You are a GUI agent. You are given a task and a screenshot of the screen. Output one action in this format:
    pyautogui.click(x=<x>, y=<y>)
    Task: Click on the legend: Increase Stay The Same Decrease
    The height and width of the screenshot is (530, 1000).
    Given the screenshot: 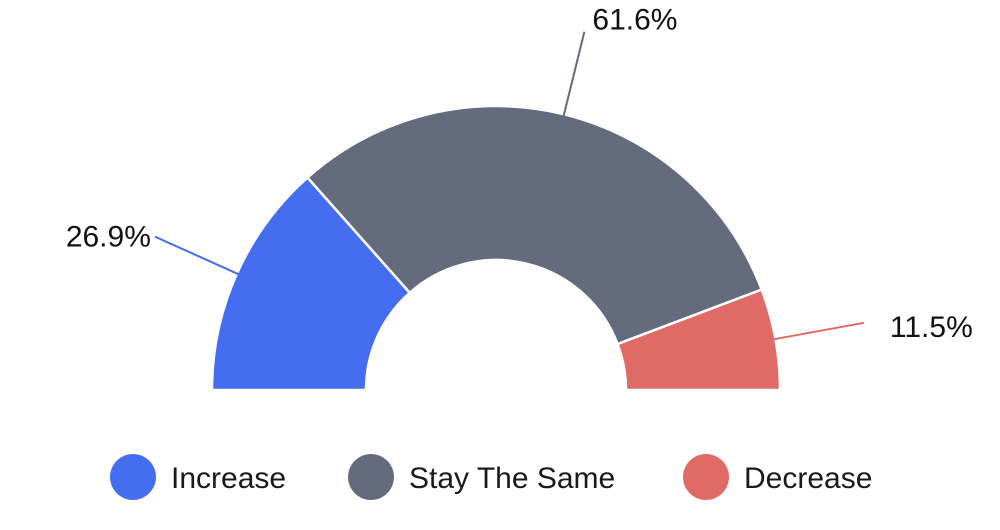 What is the action you would take?
    pyautogui.click(x=491, y=477)
    